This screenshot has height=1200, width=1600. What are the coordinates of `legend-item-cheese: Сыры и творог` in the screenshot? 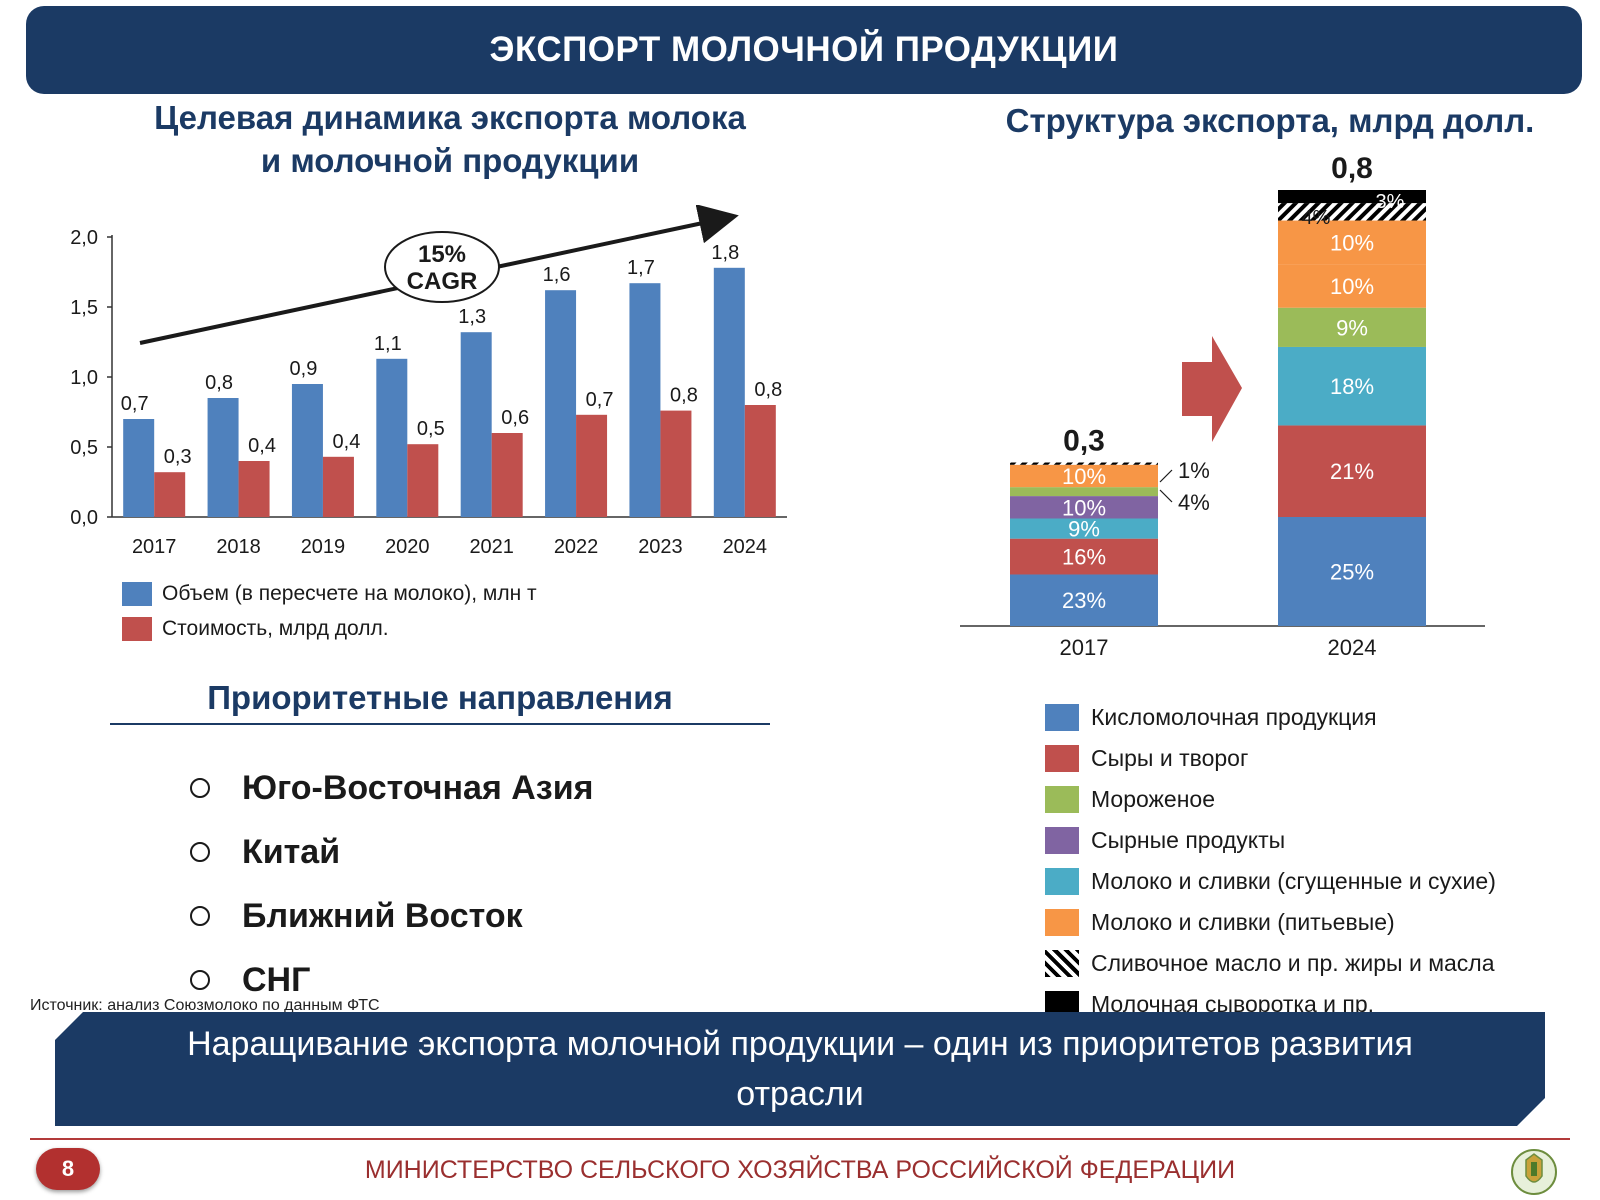 It's located at (1270, 758).